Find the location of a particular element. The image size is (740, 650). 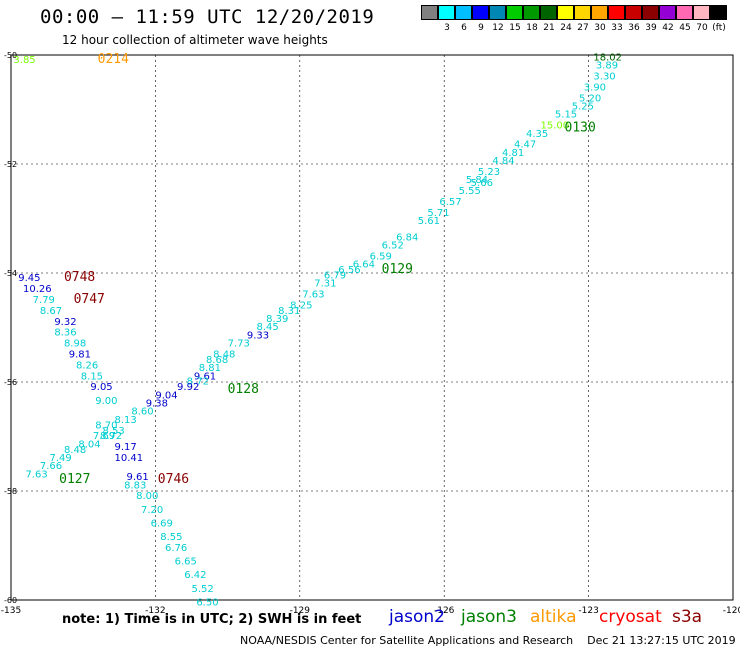

legend-label: 70 is located at coordinates (702, 28).